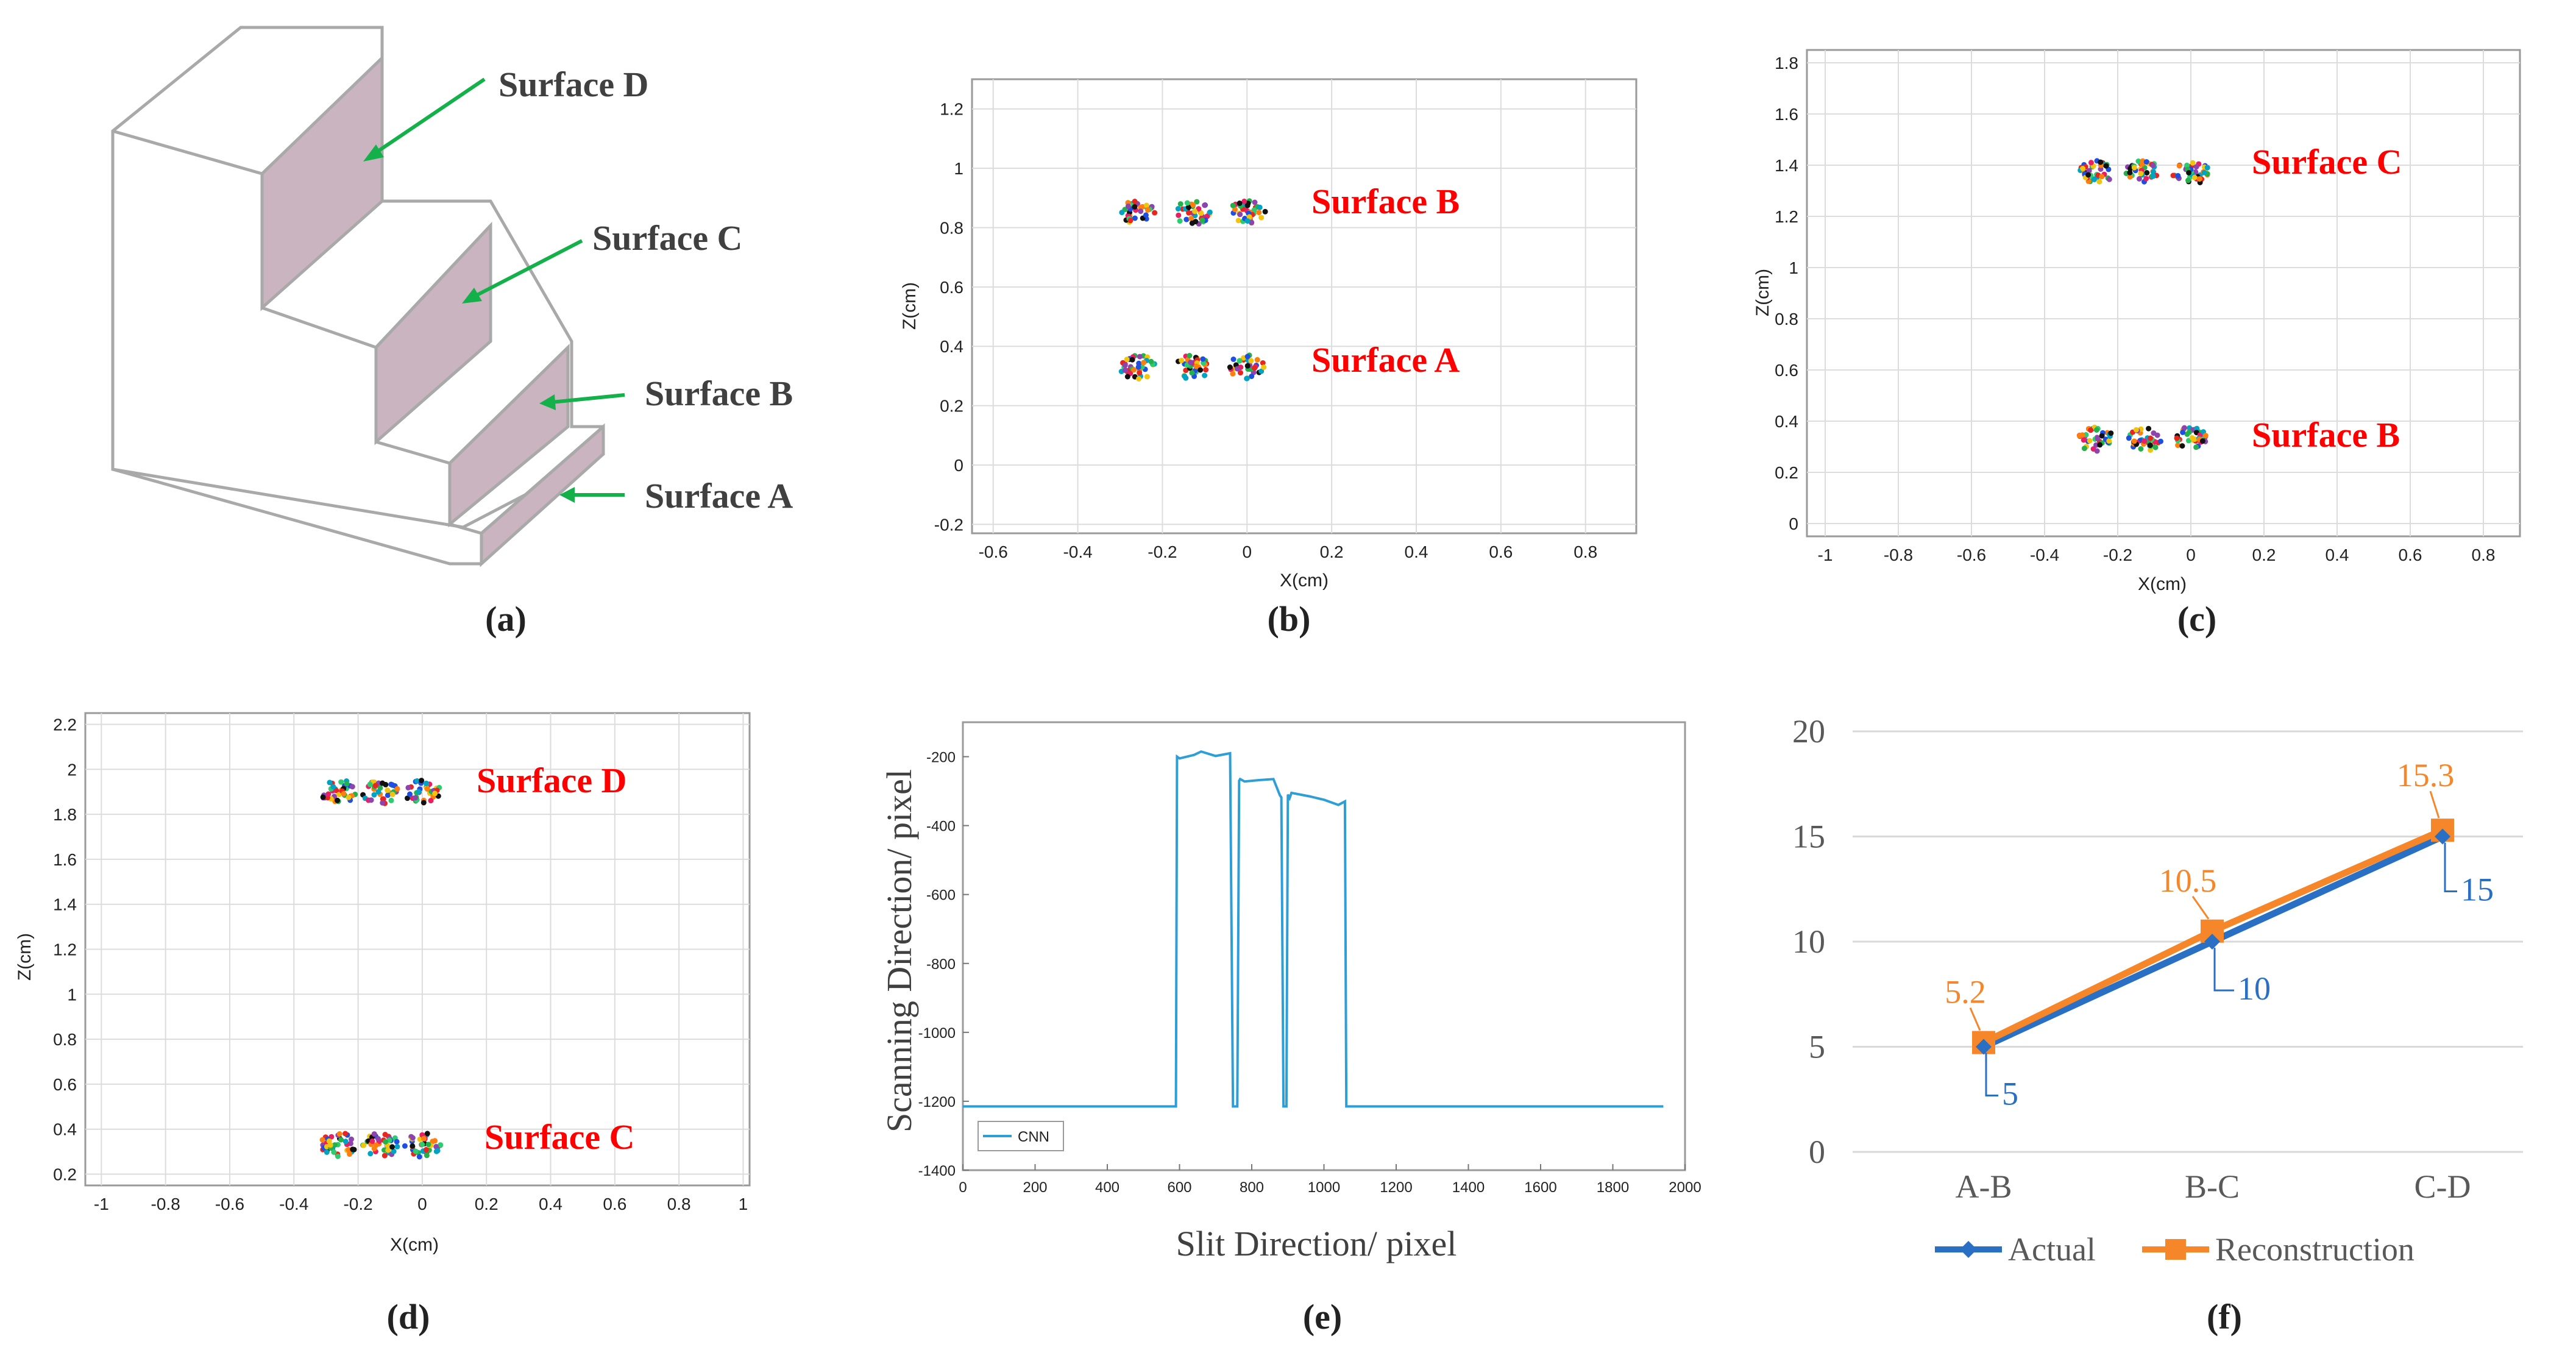  I want to click on actual-data-label: 15, so click(2477, 890).